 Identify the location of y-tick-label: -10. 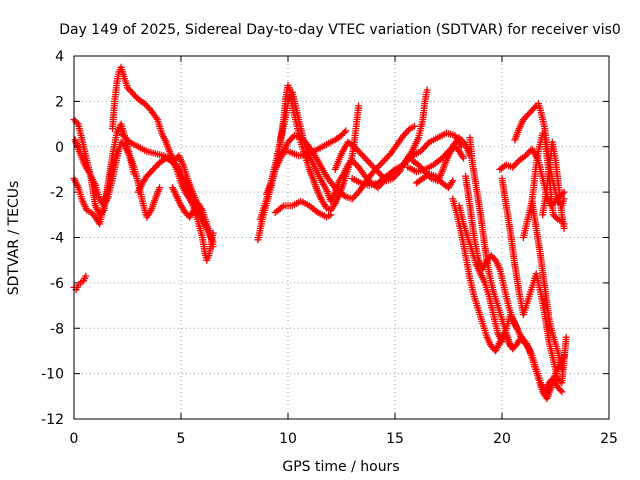
(52, 375).